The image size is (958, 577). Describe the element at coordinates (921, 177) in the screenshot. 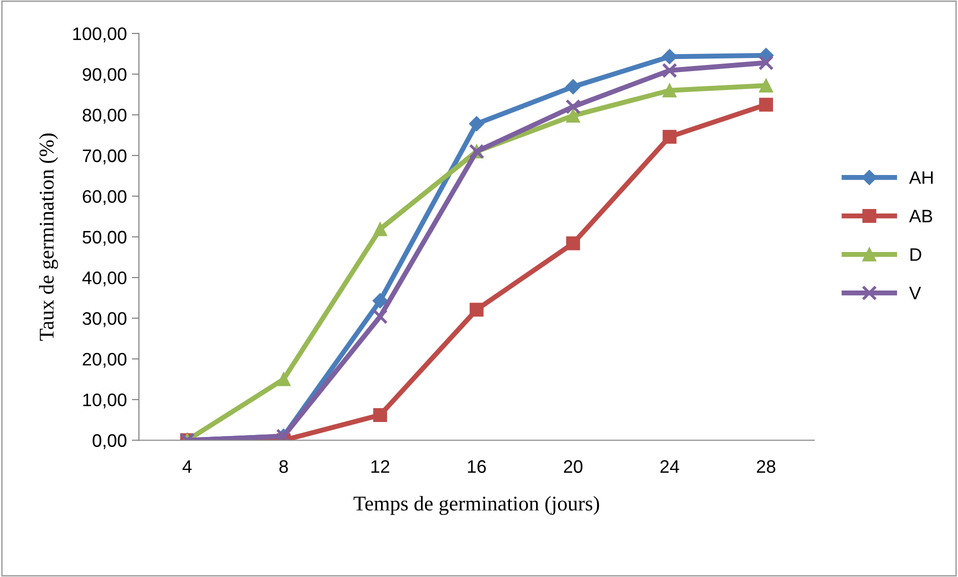

I see `legend-label: AH` at that location.